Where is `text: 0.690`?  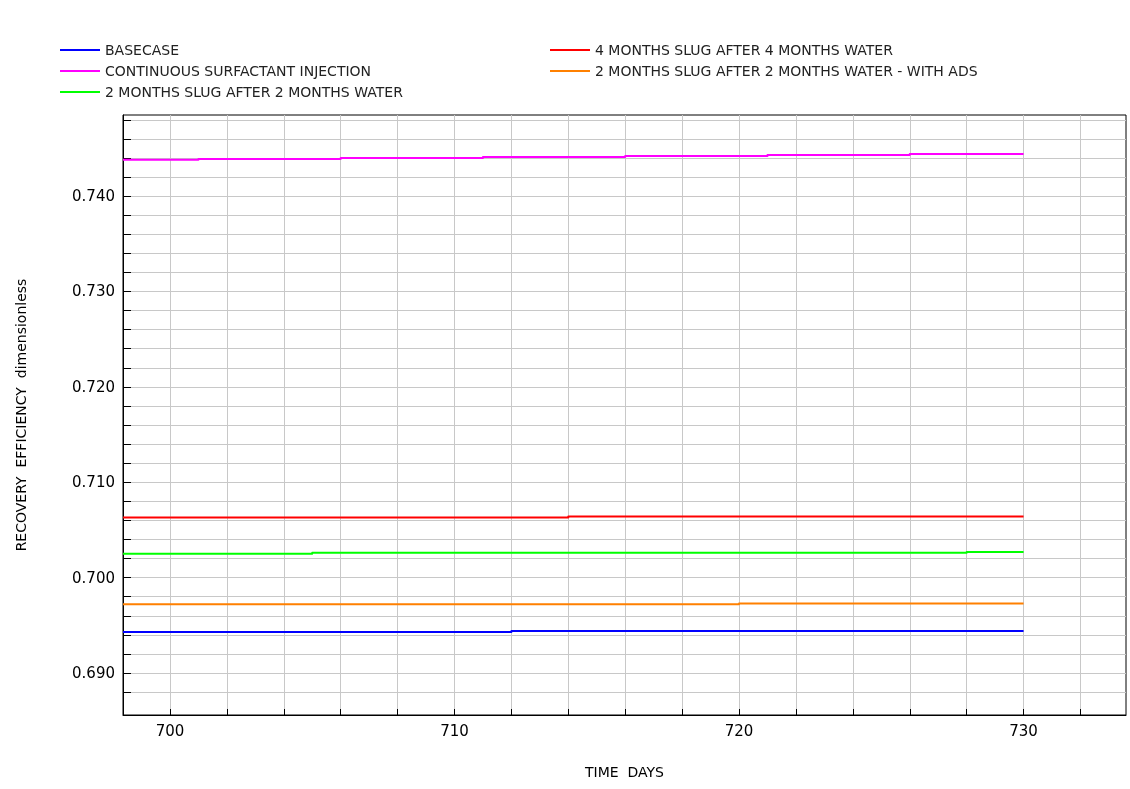
text: 0.690 is located at coordinates (93, 673).